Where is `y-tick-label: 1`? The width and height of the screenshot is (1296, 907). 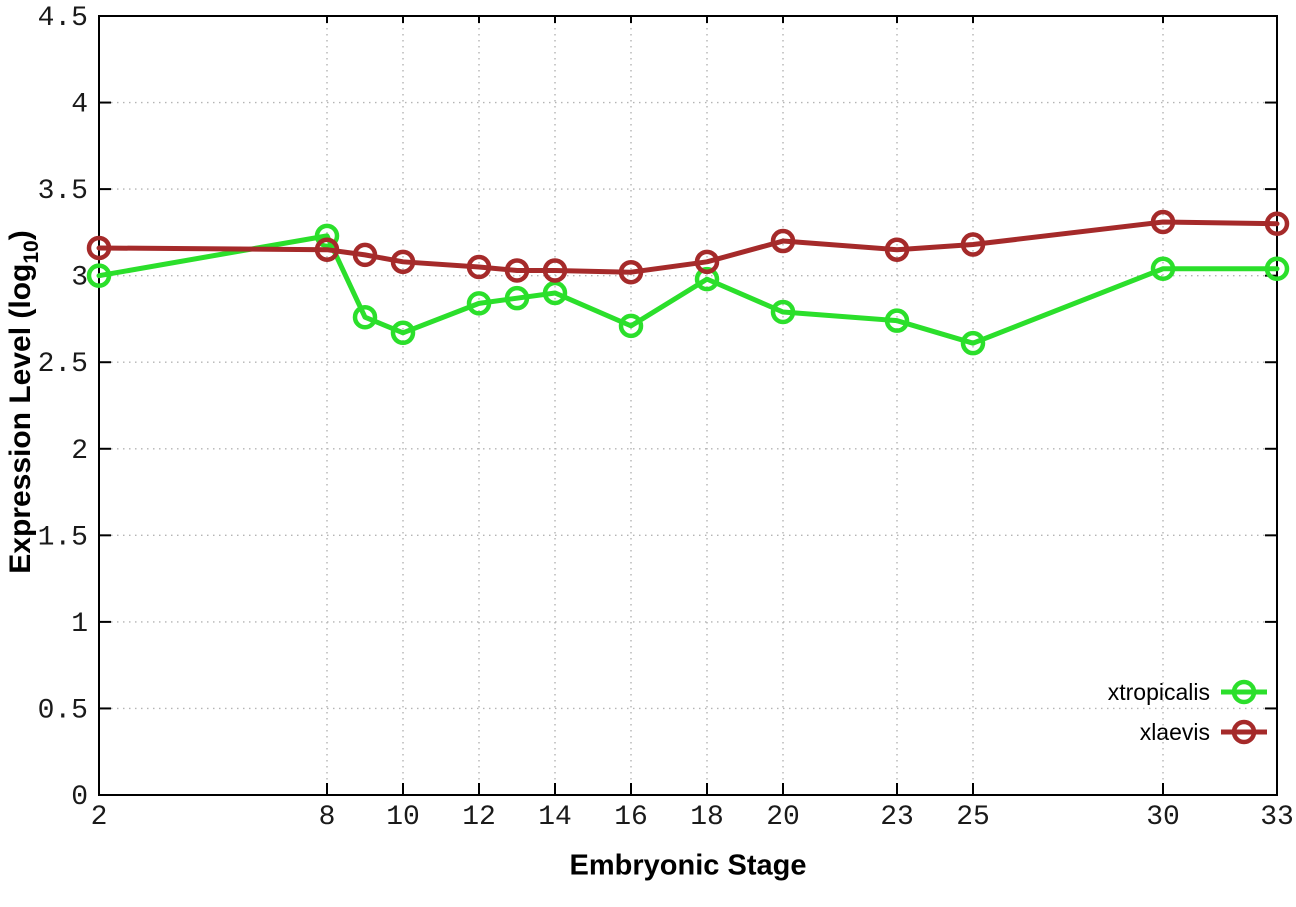 y-tick-label: 1 is located at coordinates (79, 624).